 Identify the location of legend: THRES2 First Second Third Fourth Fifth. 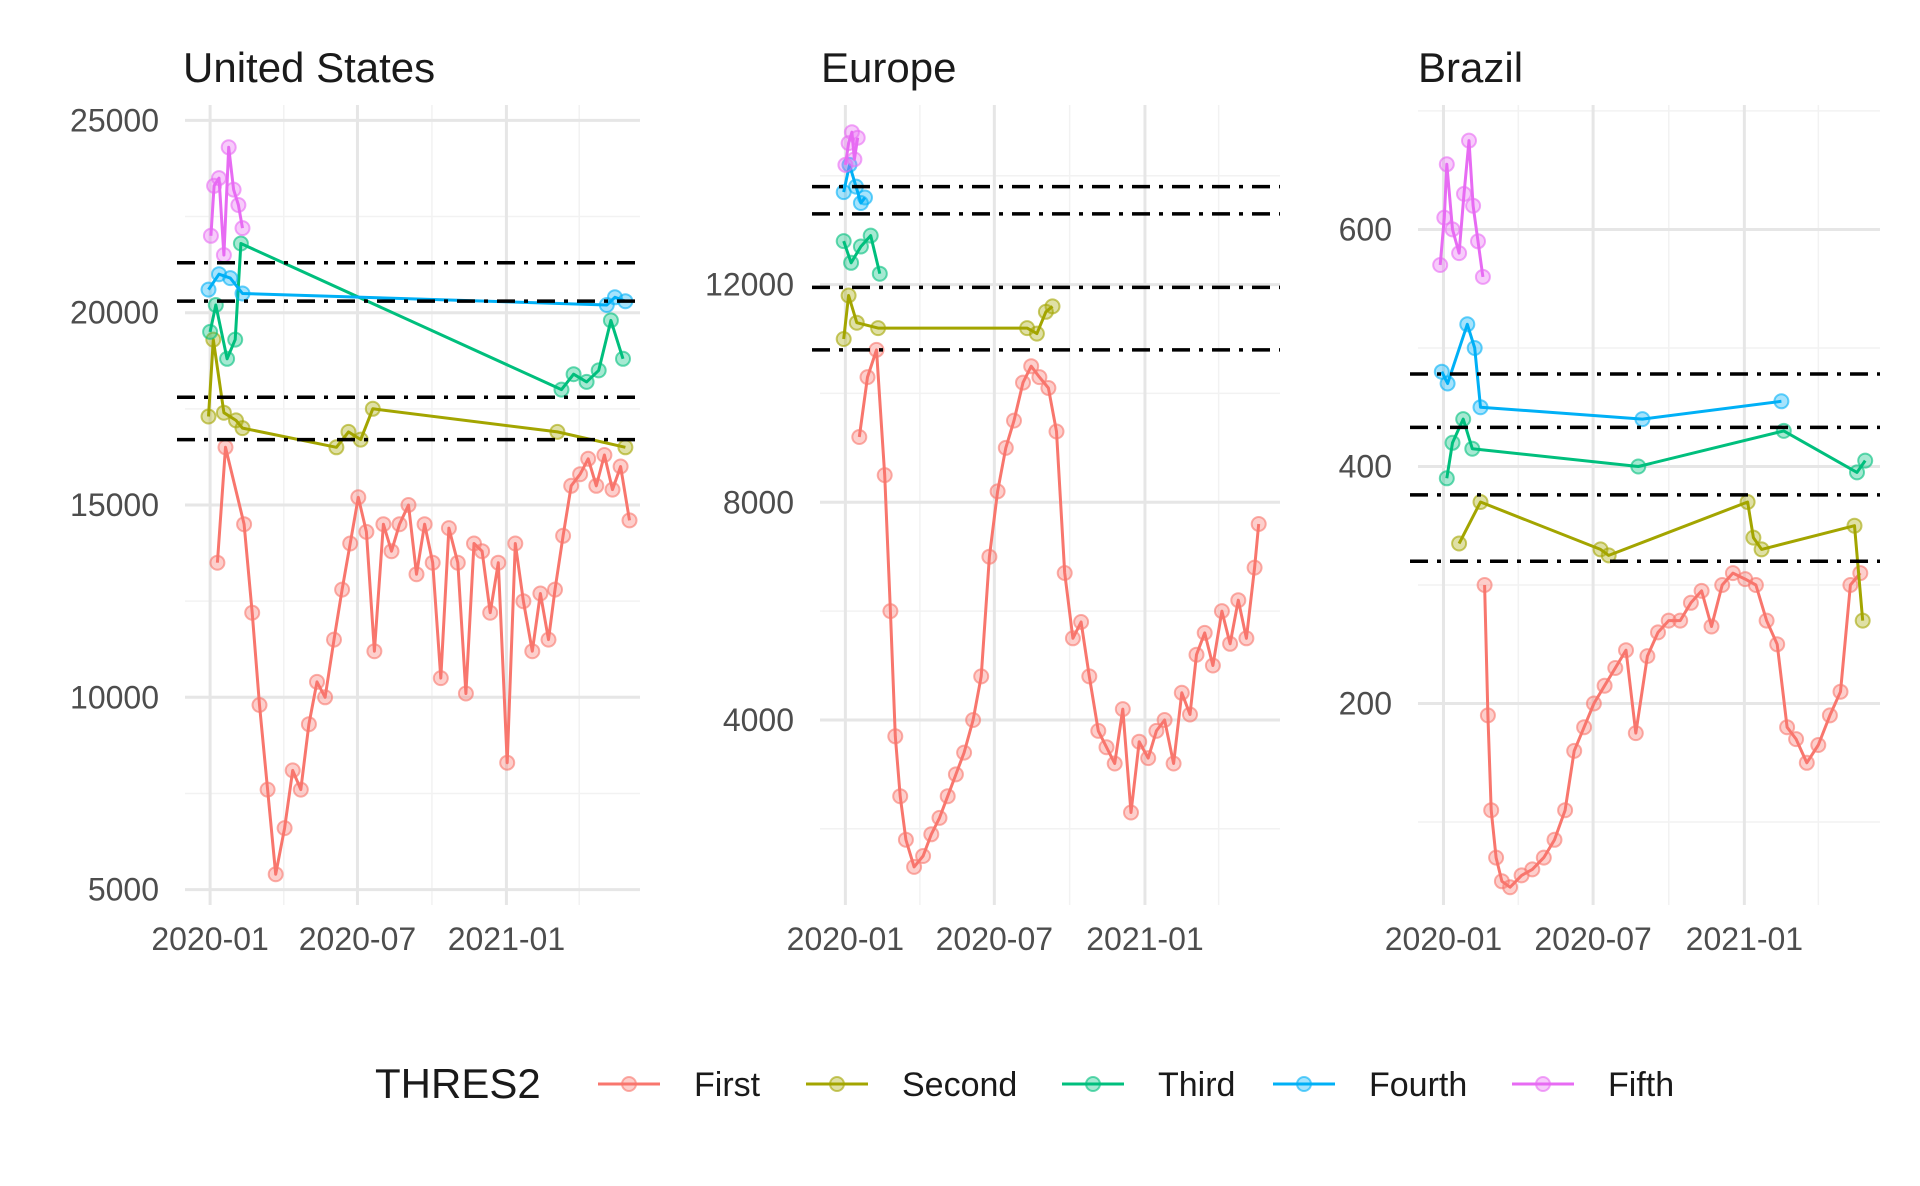
(1024, 1083).